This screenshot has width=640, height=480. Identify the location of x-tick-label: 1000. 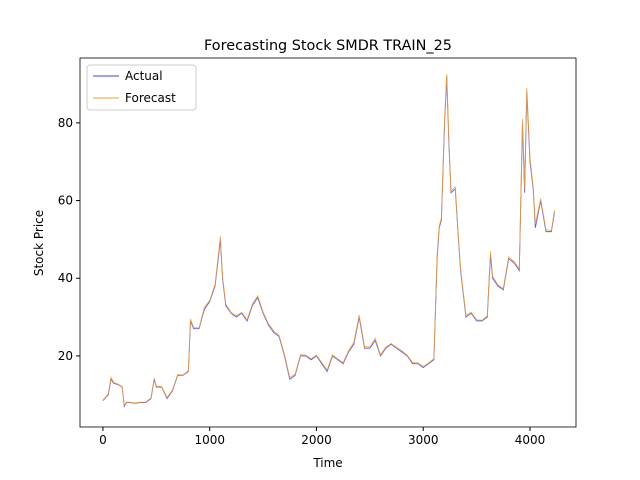
(209, 440).